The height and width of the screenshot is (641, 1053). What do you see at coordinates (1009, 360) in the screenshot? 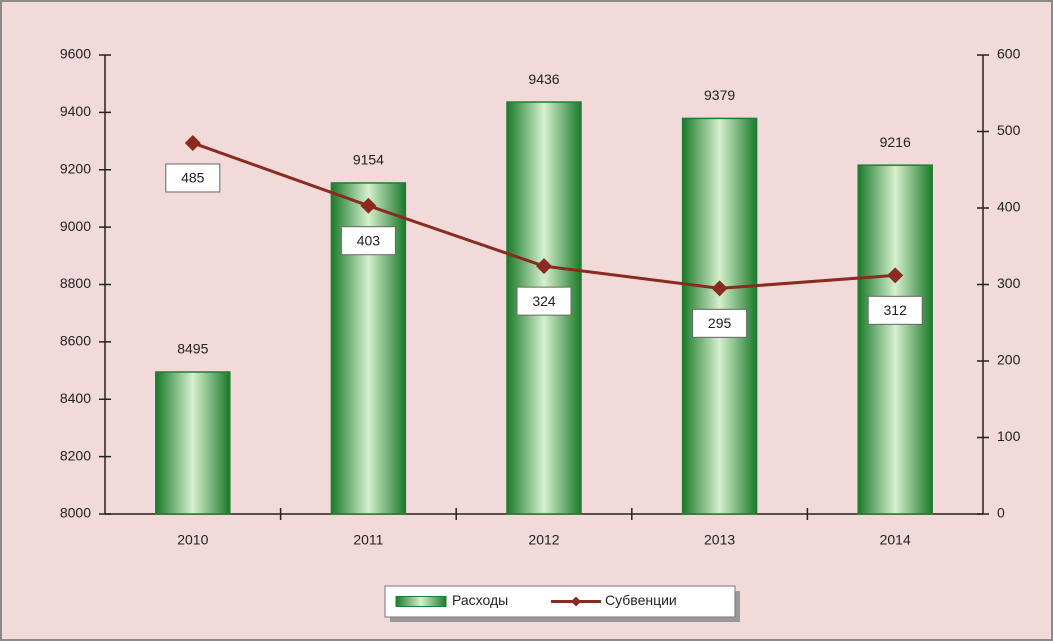
I see `y2-tick-label: 200` at bounding box center [1009, 360].